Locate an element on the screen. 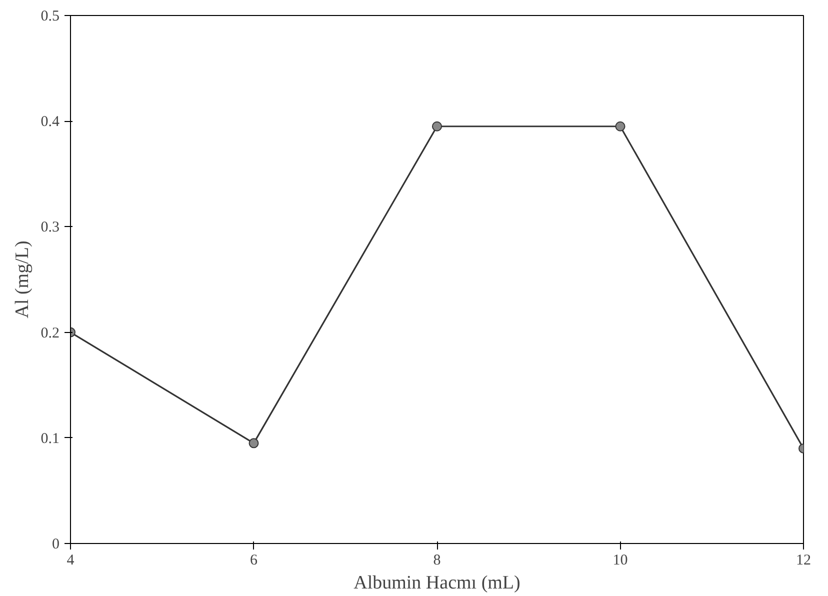 The image size is (828, 596). x-tick-label: 6 is located at coordinates (254, 560).